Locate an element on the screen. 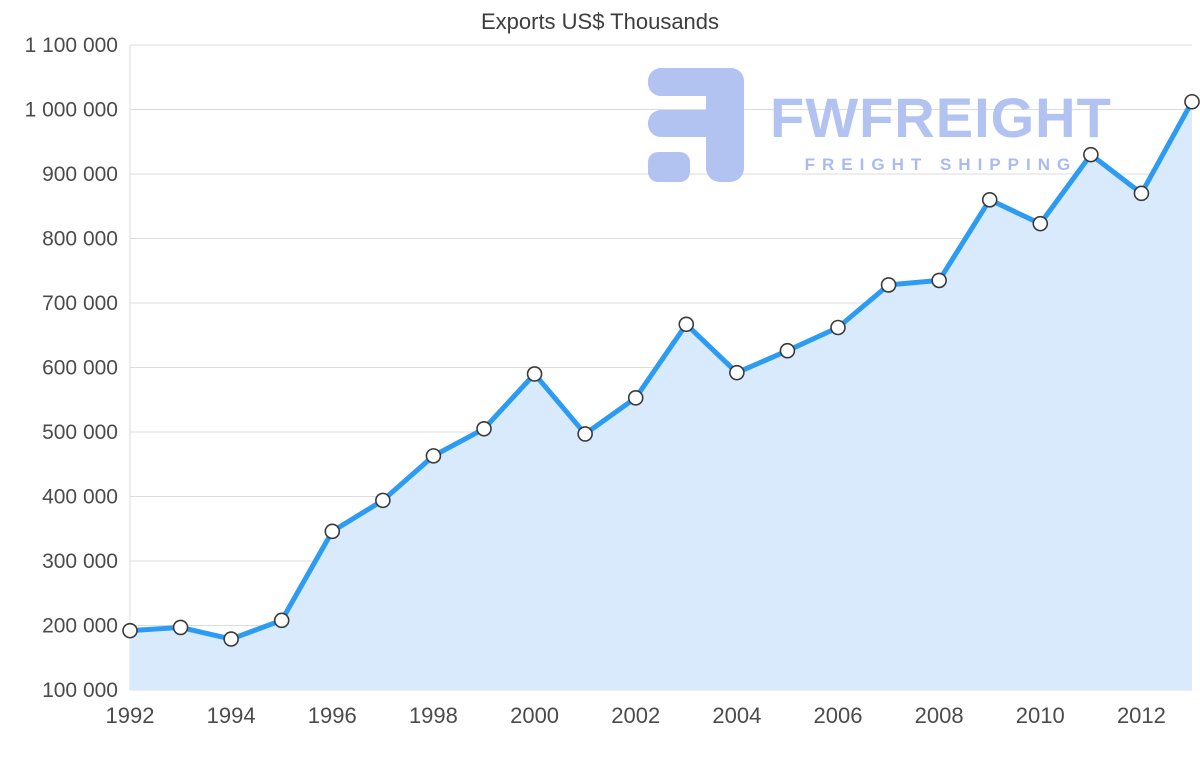 The width and height of the screenshot is (1200, 763). y-tick-label: 700 000 is located at coordinates (80, 303).